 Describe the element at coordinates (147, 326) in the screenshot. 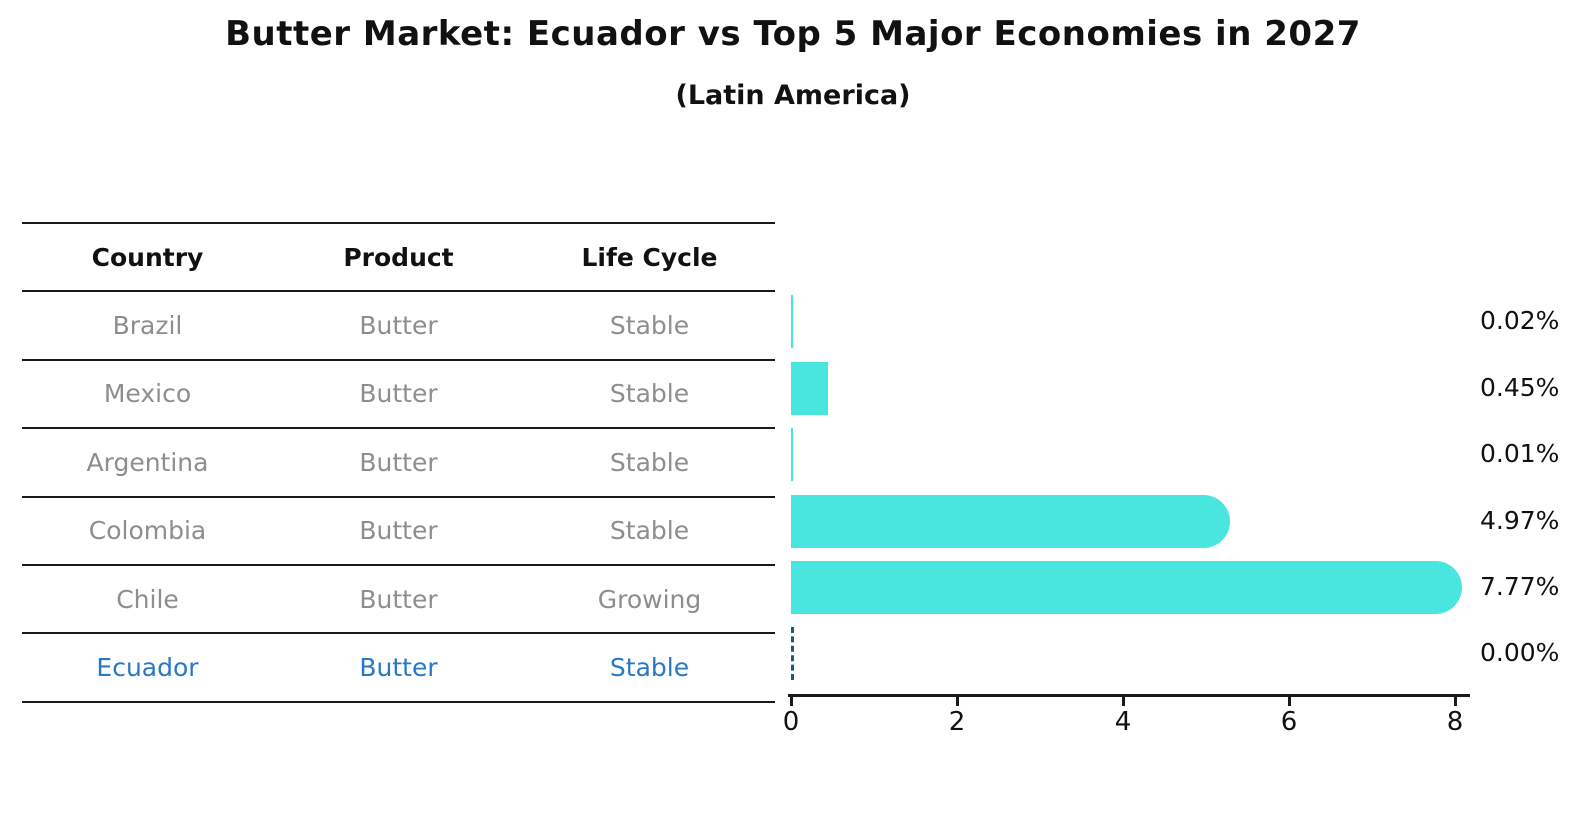

I see `cell-country: Brazil` at that location.